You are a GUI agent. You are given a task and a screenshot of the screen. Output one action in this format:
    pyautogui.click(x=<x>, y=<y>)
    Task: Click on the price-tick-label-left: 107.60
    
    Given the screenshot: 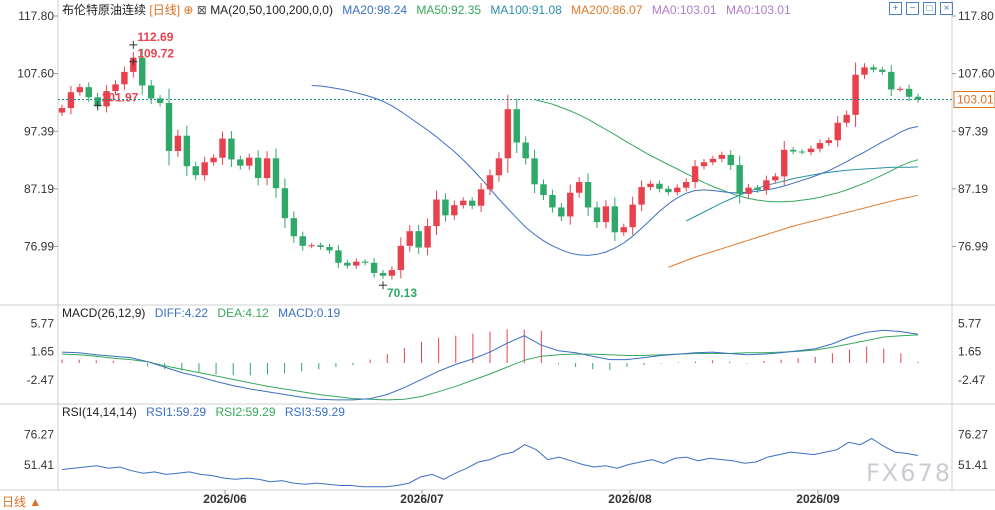 What is the action you would take?
    pyautogui.click(x=35, y=74)
    